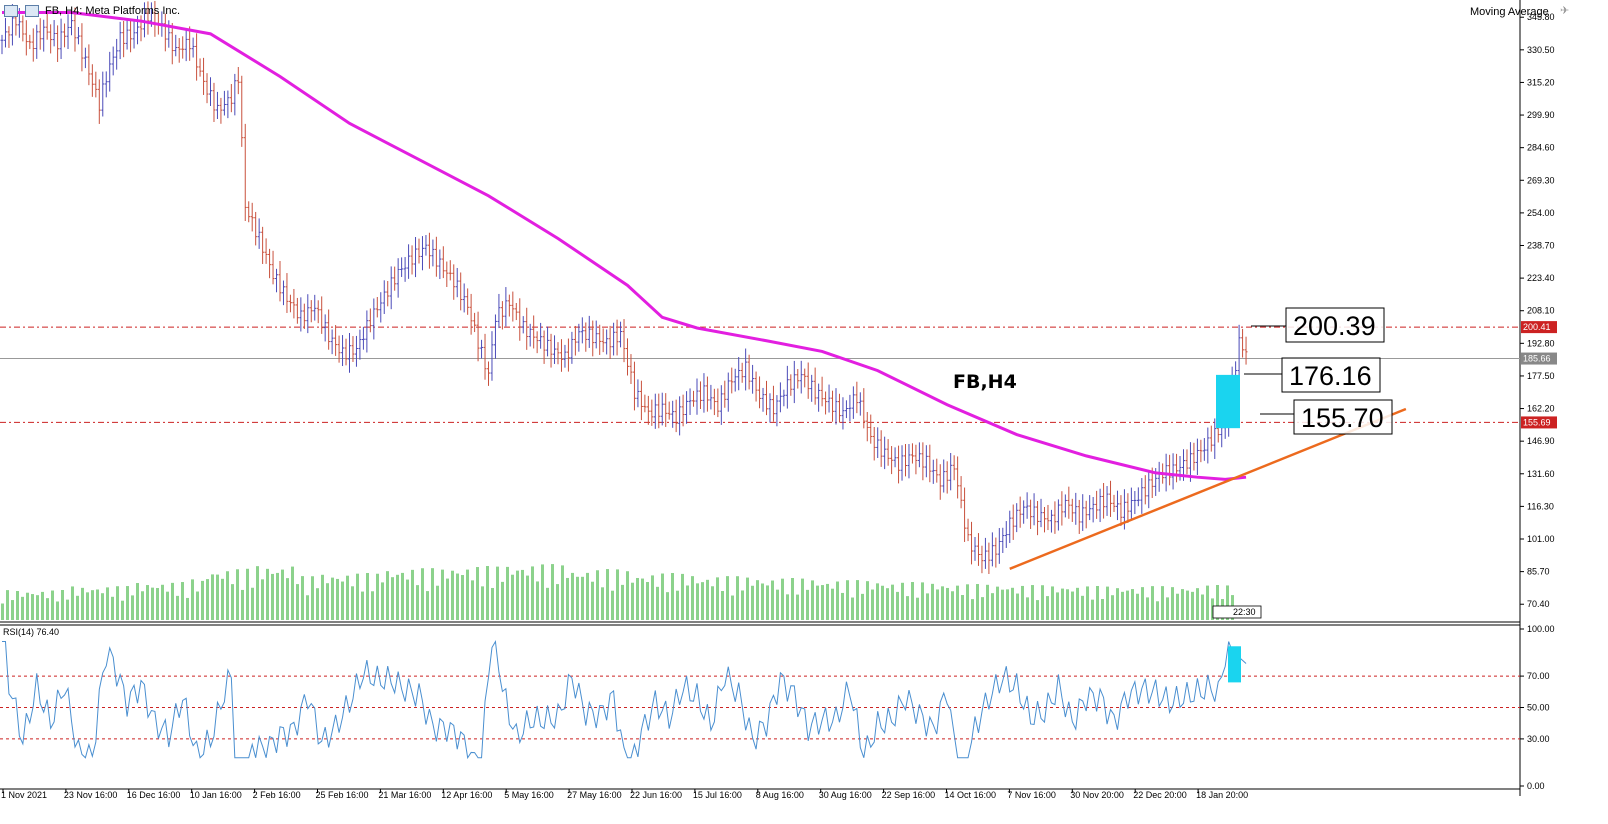 This screenshot has height=824, width=1608. What do you see at coordinates (32, 11) in the screenshot?
I see `symbol-icon` at bounding box center [32, 11].